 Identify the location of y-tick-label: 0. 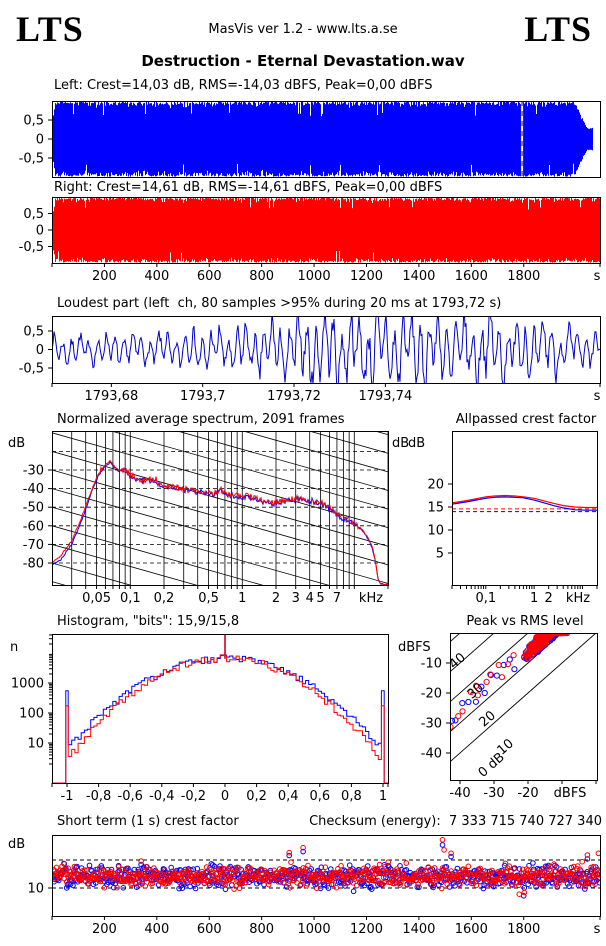
(40, 231).